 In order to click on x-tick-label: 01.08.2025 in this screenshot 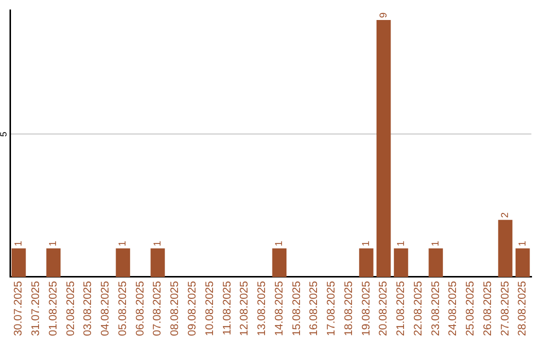, I will do `click(53, 308)`.